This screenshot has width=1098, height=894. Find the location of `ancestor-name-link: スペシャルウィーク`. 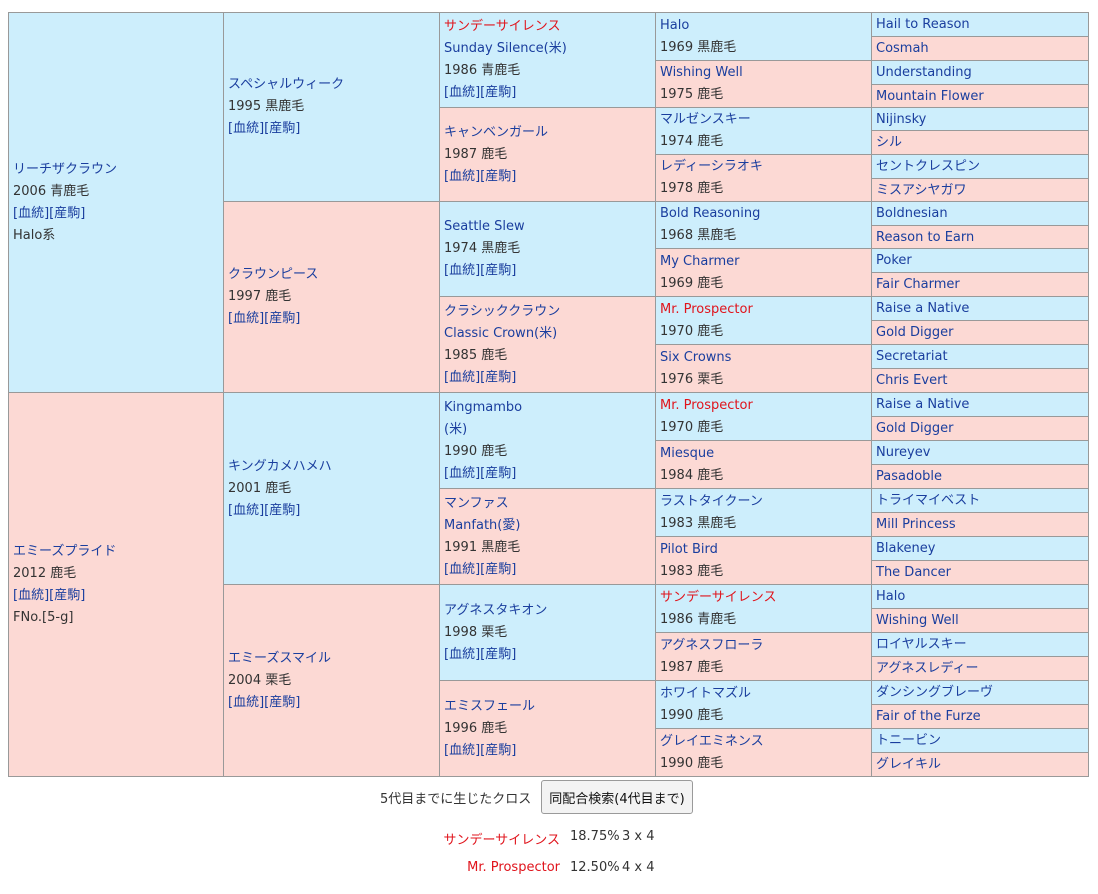

ancestor-name-link: スペシャルウィーク is located at coordinates (286, 84).